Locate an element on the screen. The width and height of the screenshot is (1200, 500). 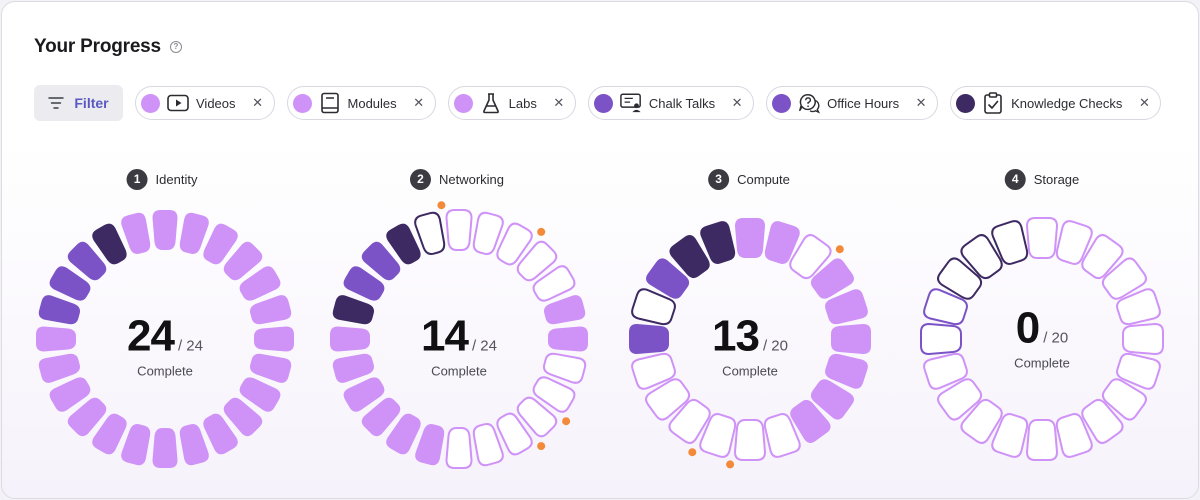
chip-office-hours: Office Hours ✕ is located at coordinates (852, 103).